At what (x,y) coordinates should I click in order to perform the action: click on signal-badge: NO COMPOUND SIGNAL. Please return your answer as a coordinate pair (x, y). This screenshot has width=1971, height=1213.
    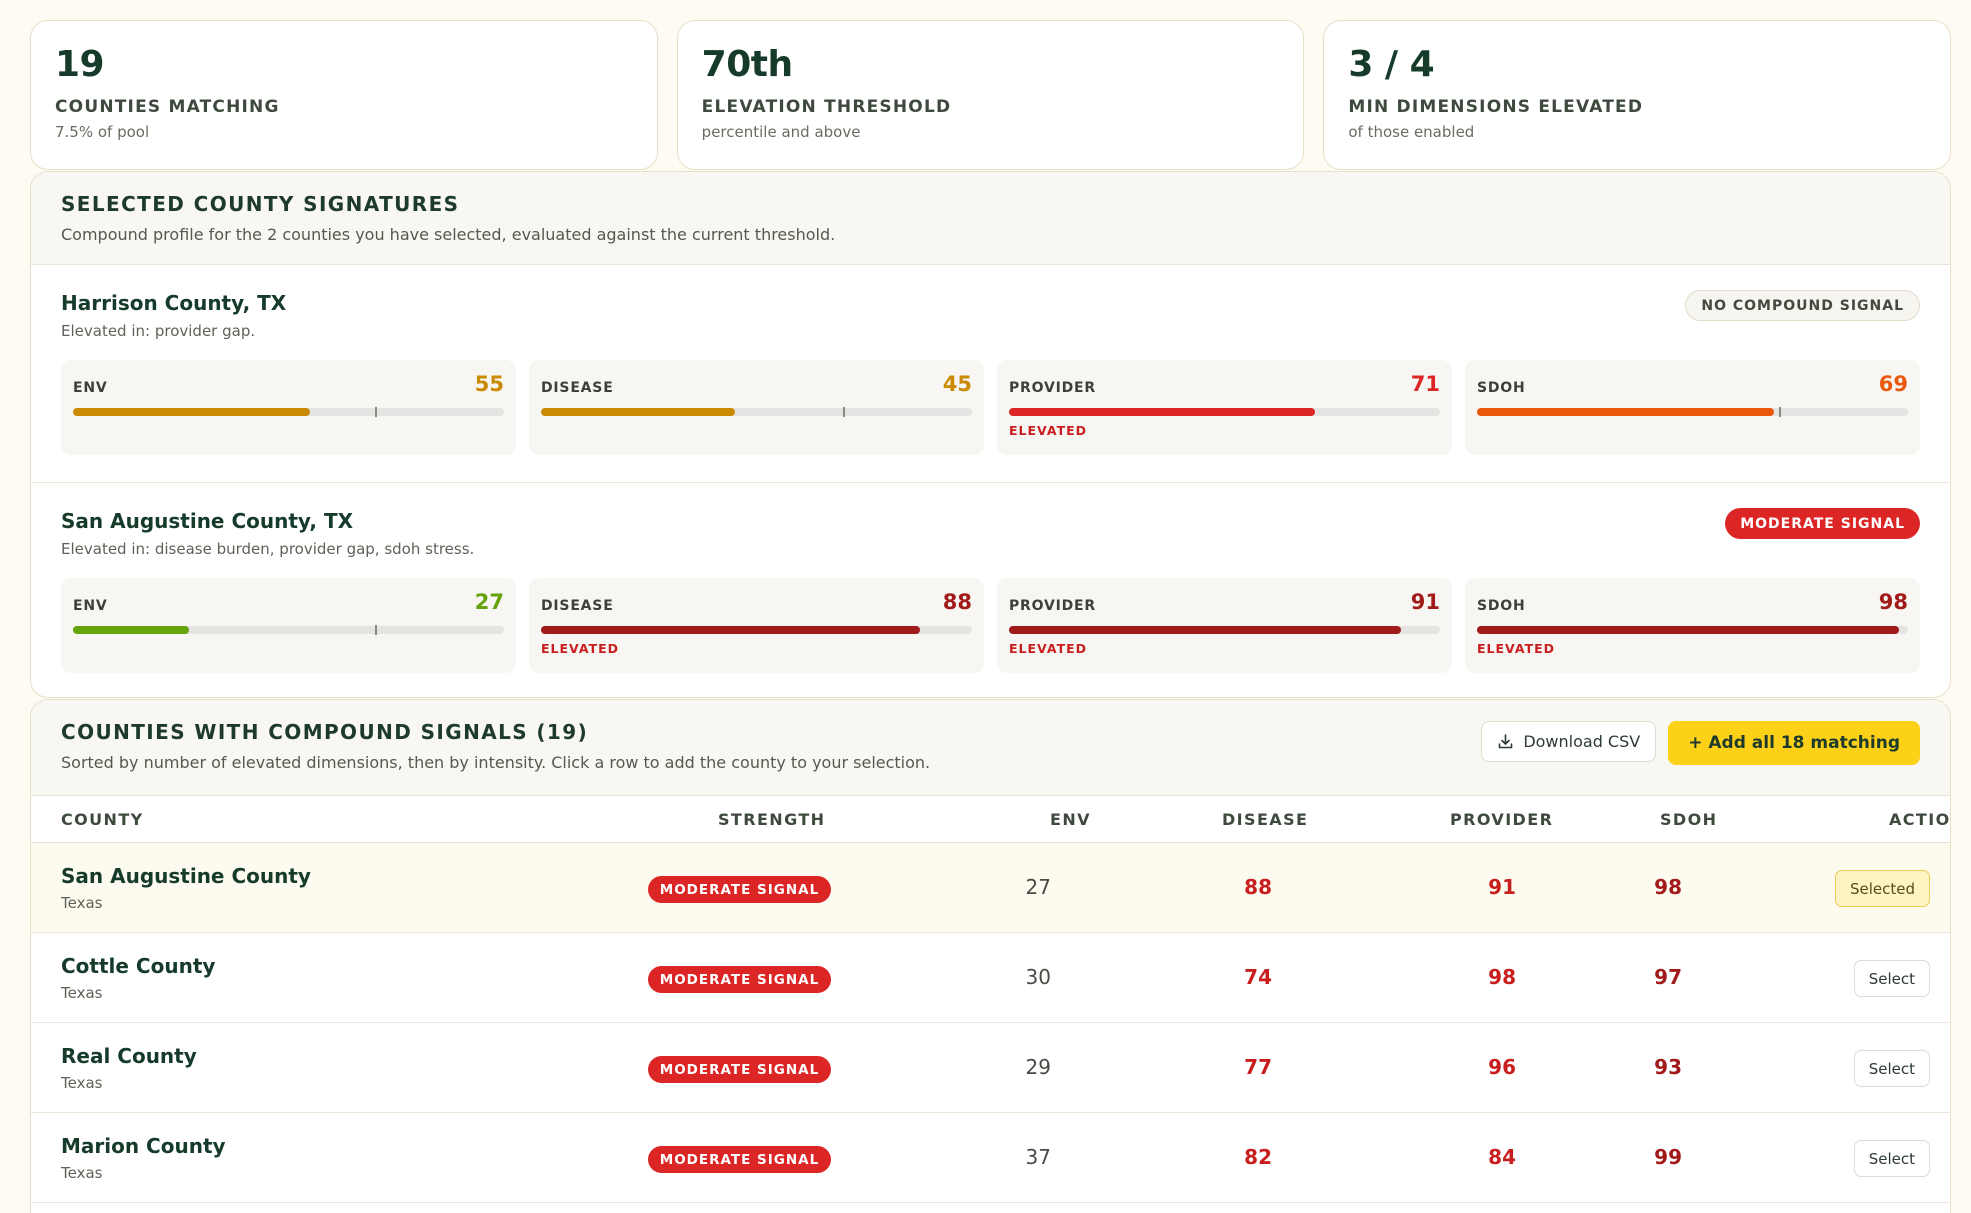
    Looking at the image, I should click on (1802, 305).